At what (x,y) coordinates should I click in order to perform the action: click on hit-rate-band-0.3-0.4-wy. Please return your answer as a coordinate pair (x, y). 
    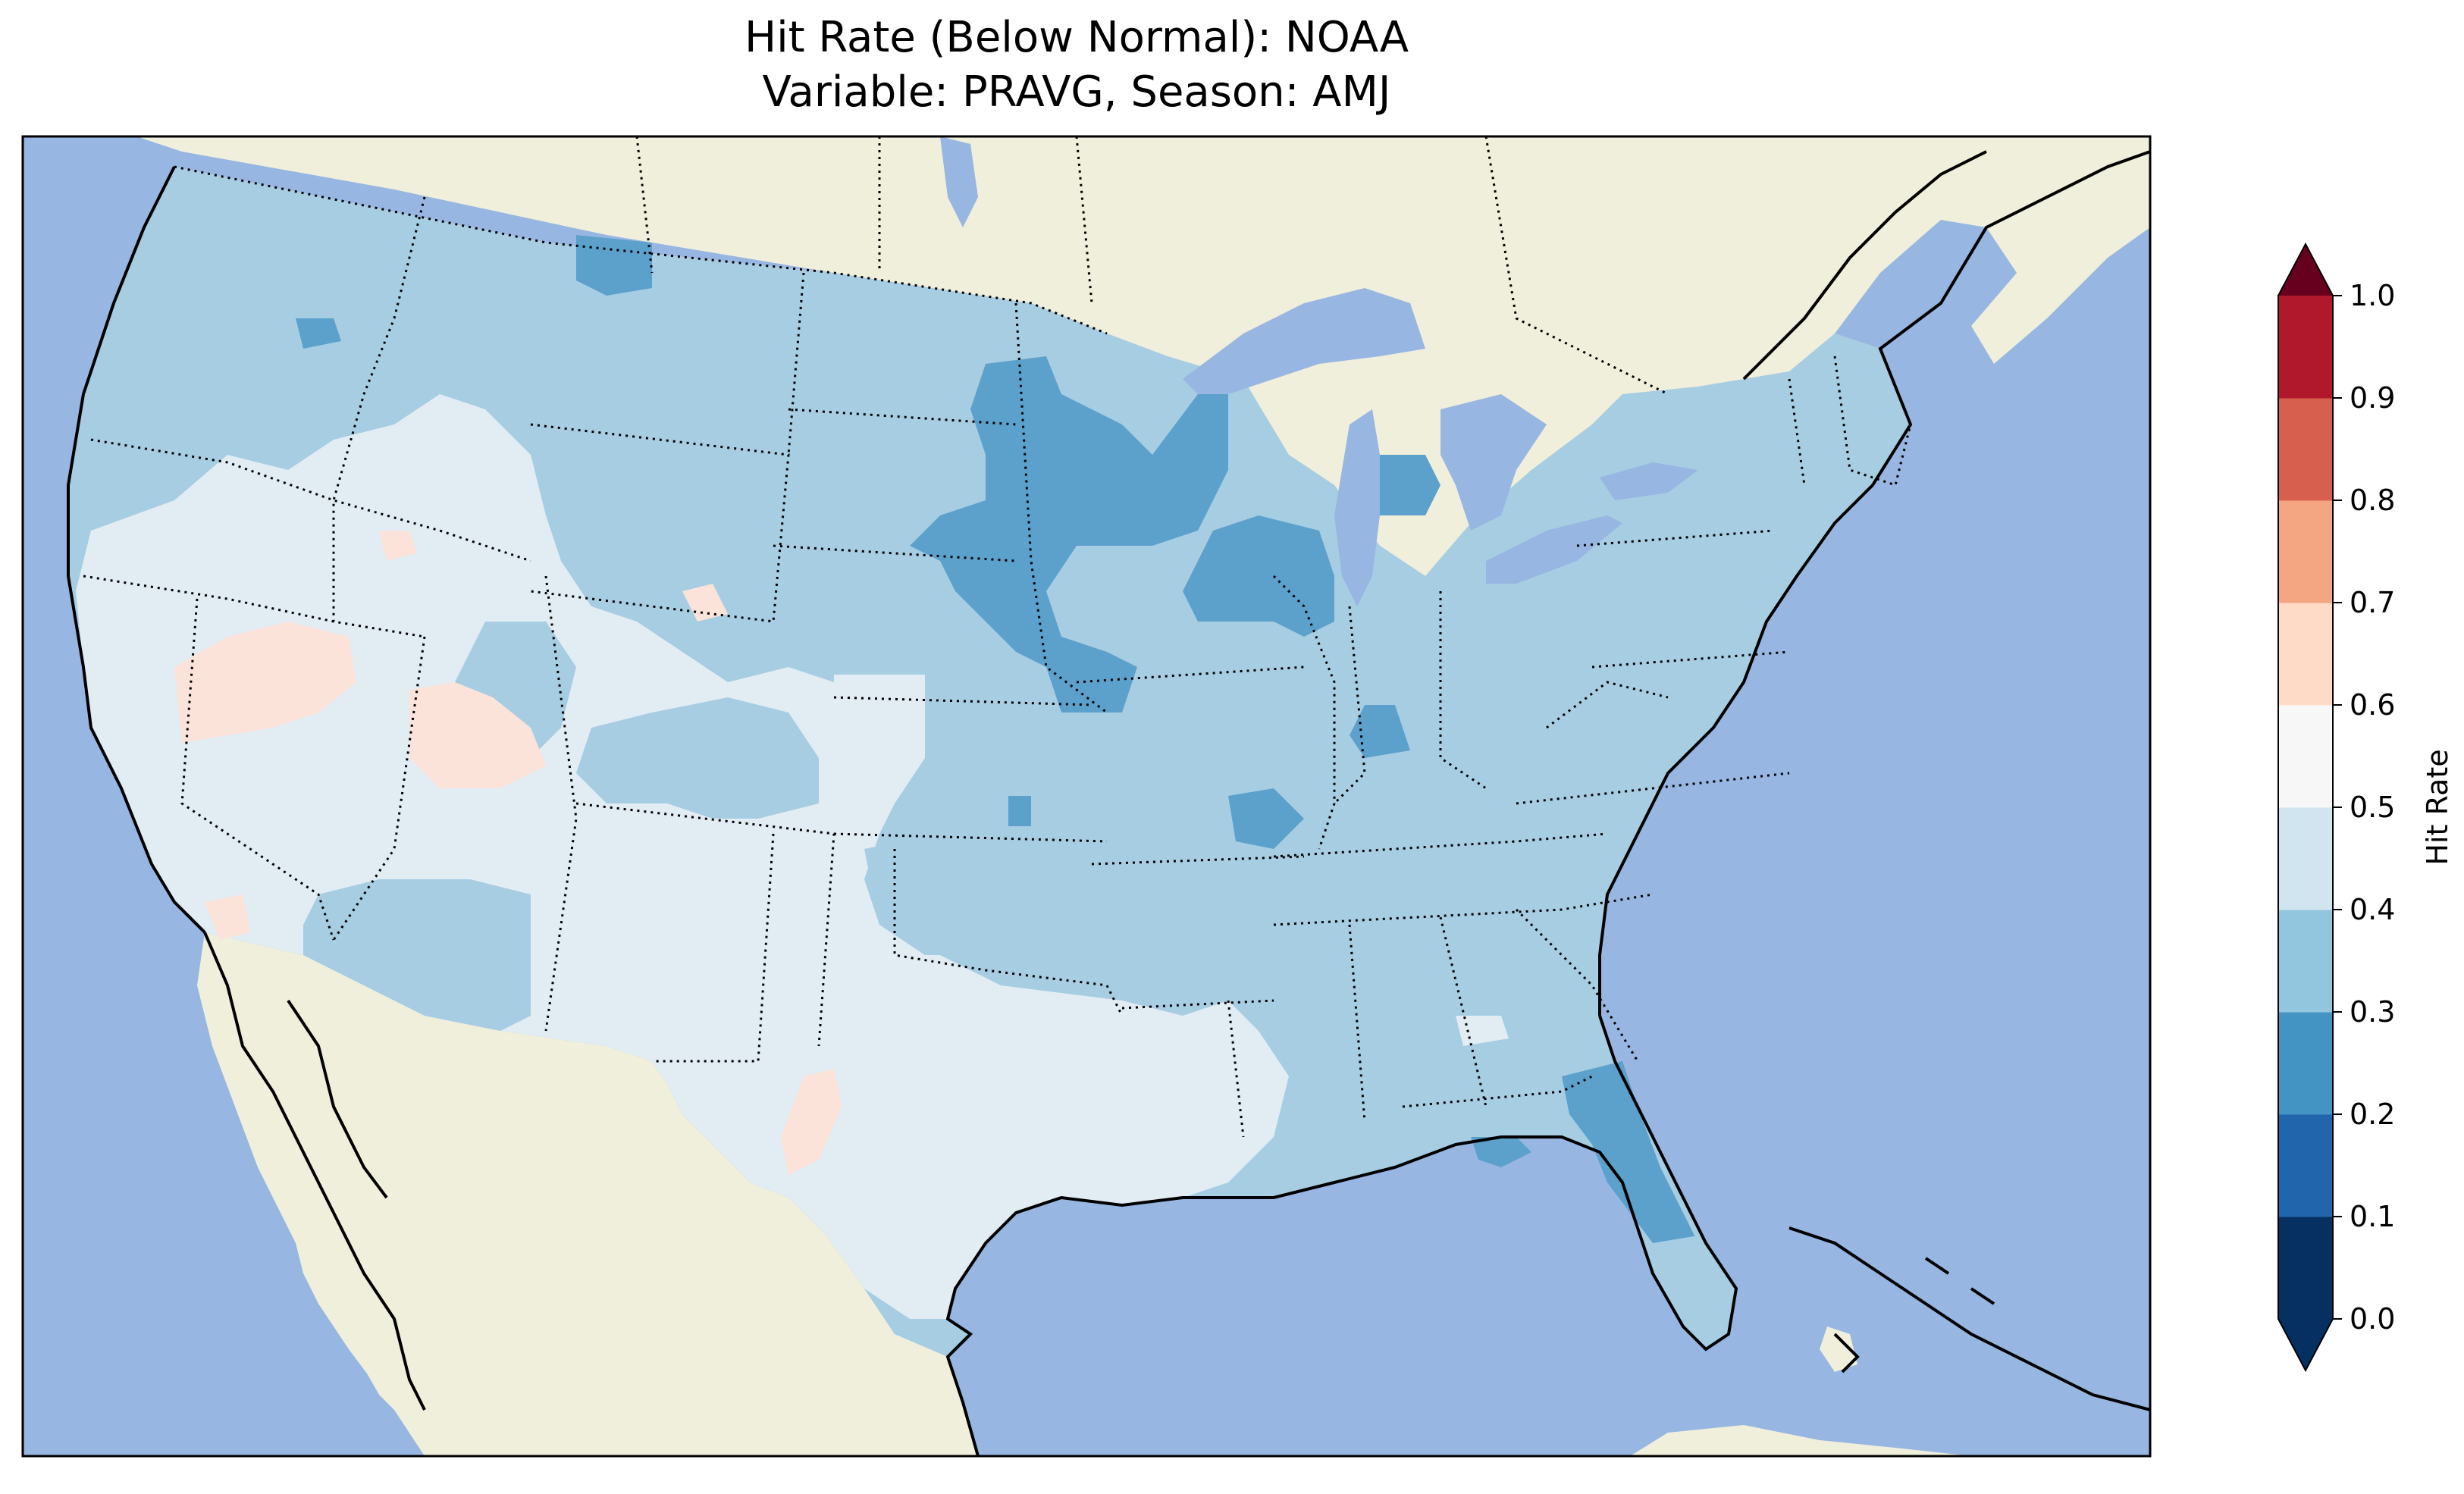
    Looking at the image, I should click on (606, 507).